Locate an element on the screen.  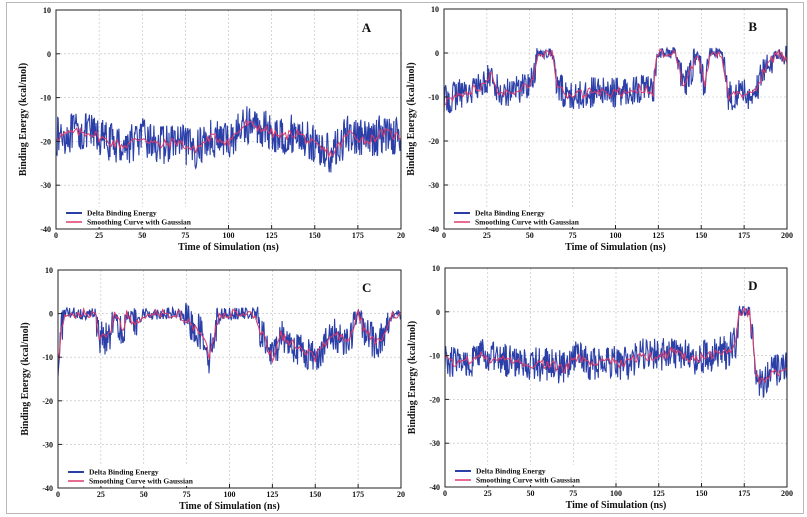
panel-label: D is located at coordinates (752, 285).